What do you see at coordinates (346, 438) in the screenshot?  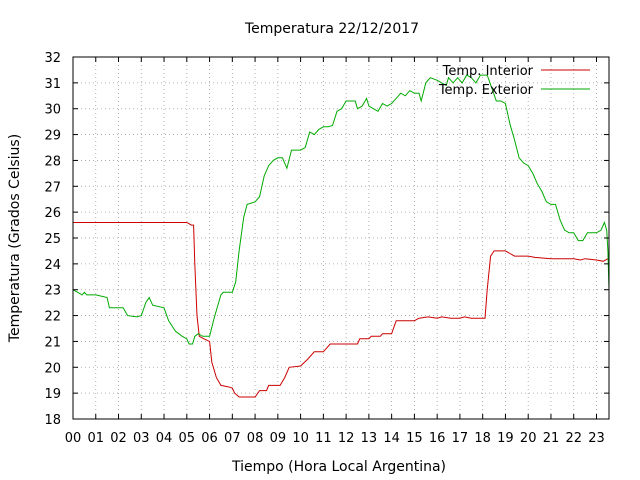 I see `x-tick-label: 12` at bounding box center [346, 438].